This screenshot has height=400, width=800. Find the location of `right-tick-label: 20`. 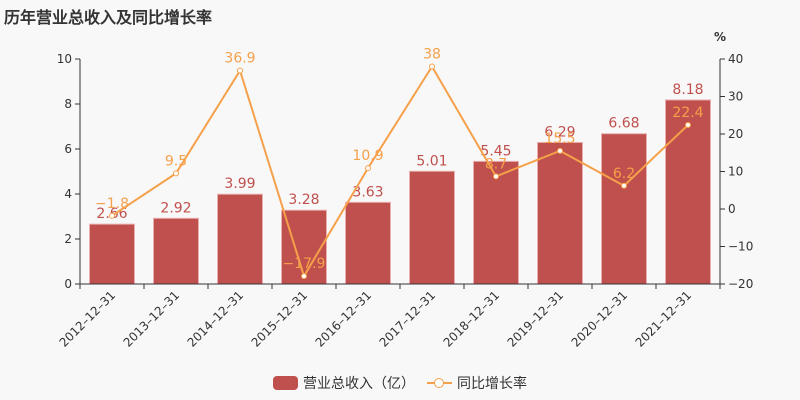

right-tick-label: 20 is located at coordinates (735, 134).